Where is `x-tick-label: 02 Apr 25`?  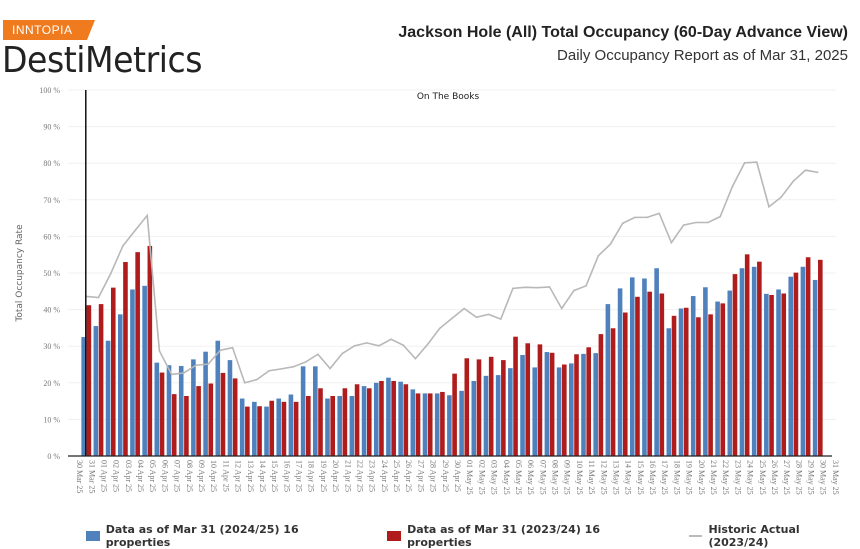
x-tick-label: 02 Apr 25 is located at coordinates (116, 476).